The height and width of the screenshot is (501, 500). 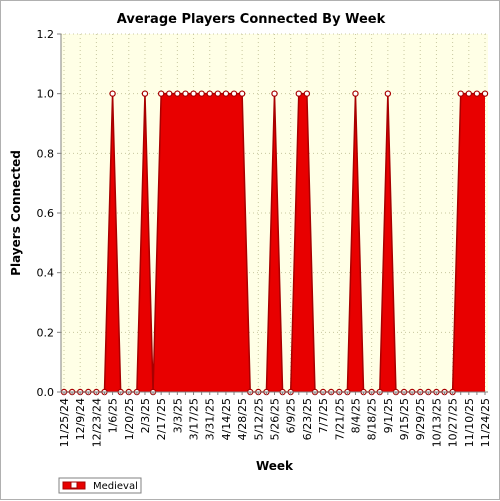 I want to click on x-tick-label: 3/3/25, so click(x=177, y=415).